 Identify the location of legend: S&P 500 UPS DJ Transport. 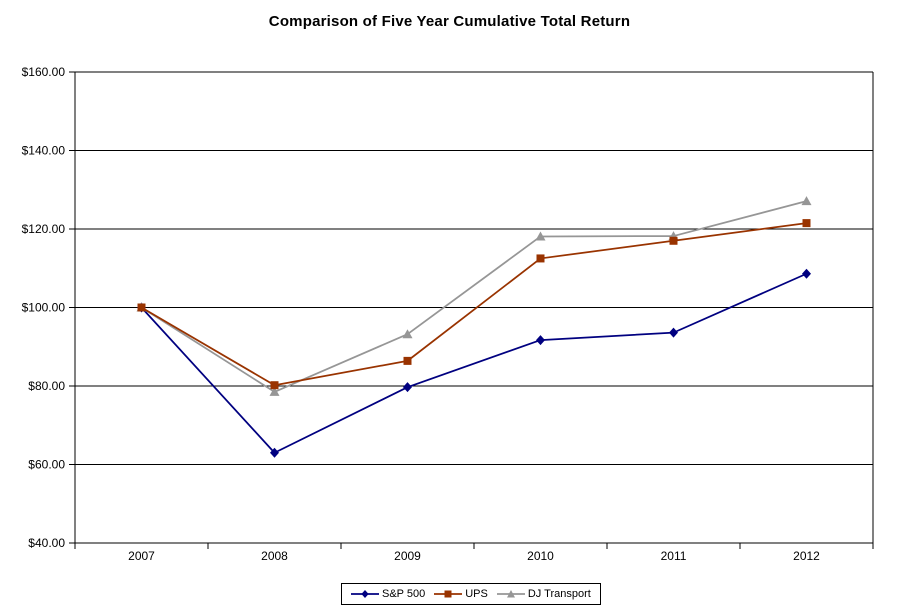
(471, 594).